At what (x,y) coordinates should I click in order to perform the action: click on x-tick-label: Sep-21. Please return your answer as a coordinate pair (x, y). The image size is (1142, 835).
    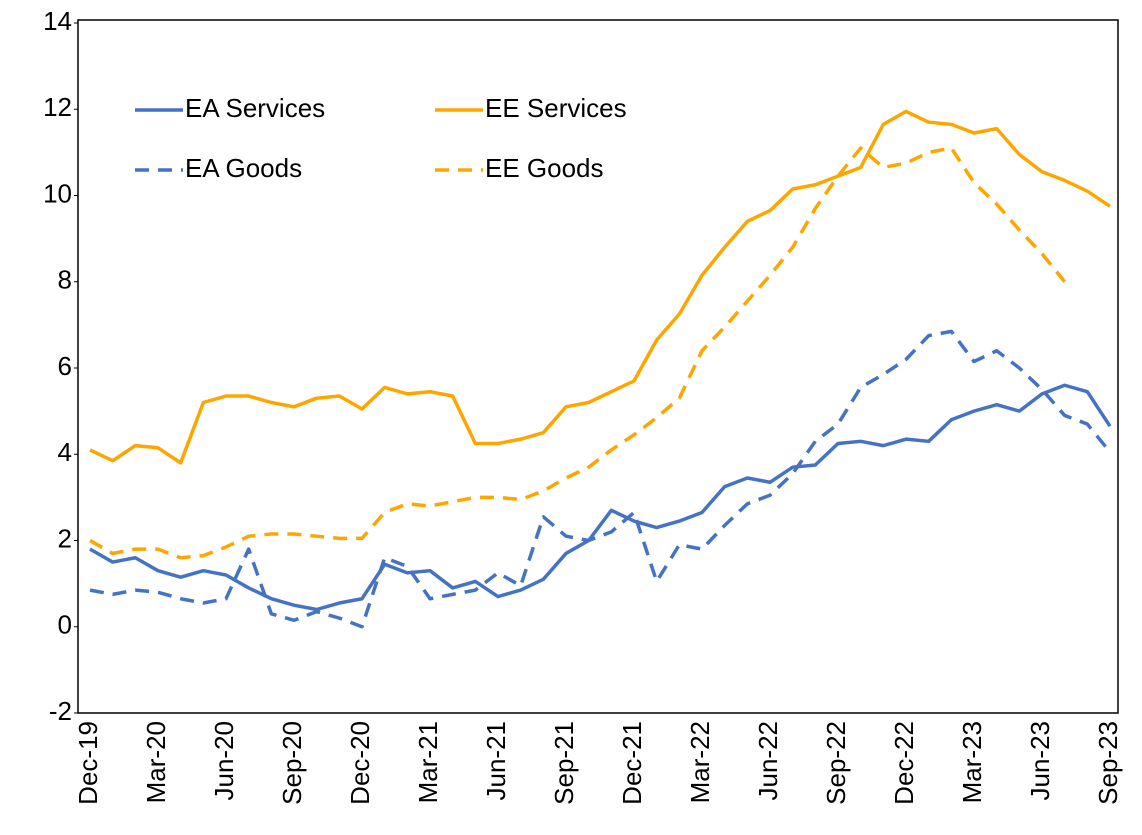
    Looking at the image, I should click on (564, 763).